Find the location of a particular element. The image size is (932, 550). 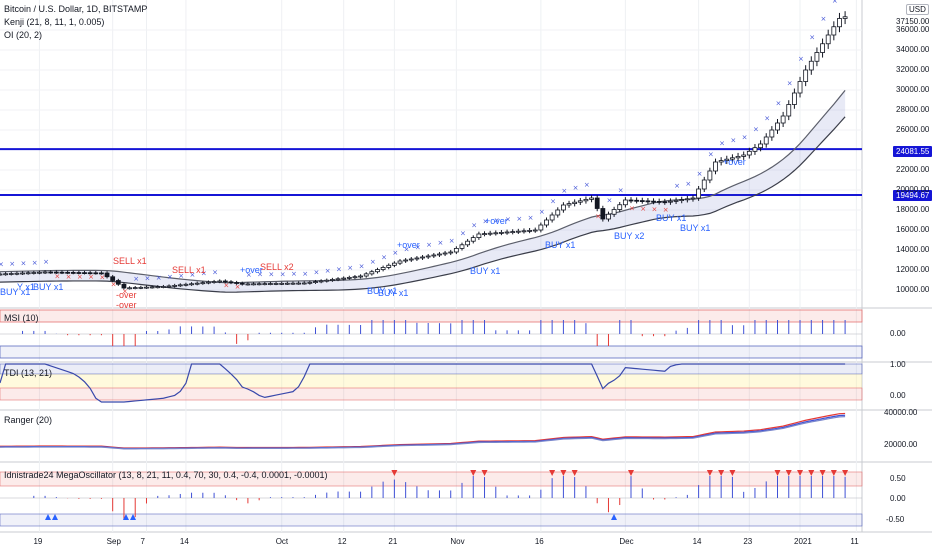

ranger-lower-line is located at coordinates (423, 433).